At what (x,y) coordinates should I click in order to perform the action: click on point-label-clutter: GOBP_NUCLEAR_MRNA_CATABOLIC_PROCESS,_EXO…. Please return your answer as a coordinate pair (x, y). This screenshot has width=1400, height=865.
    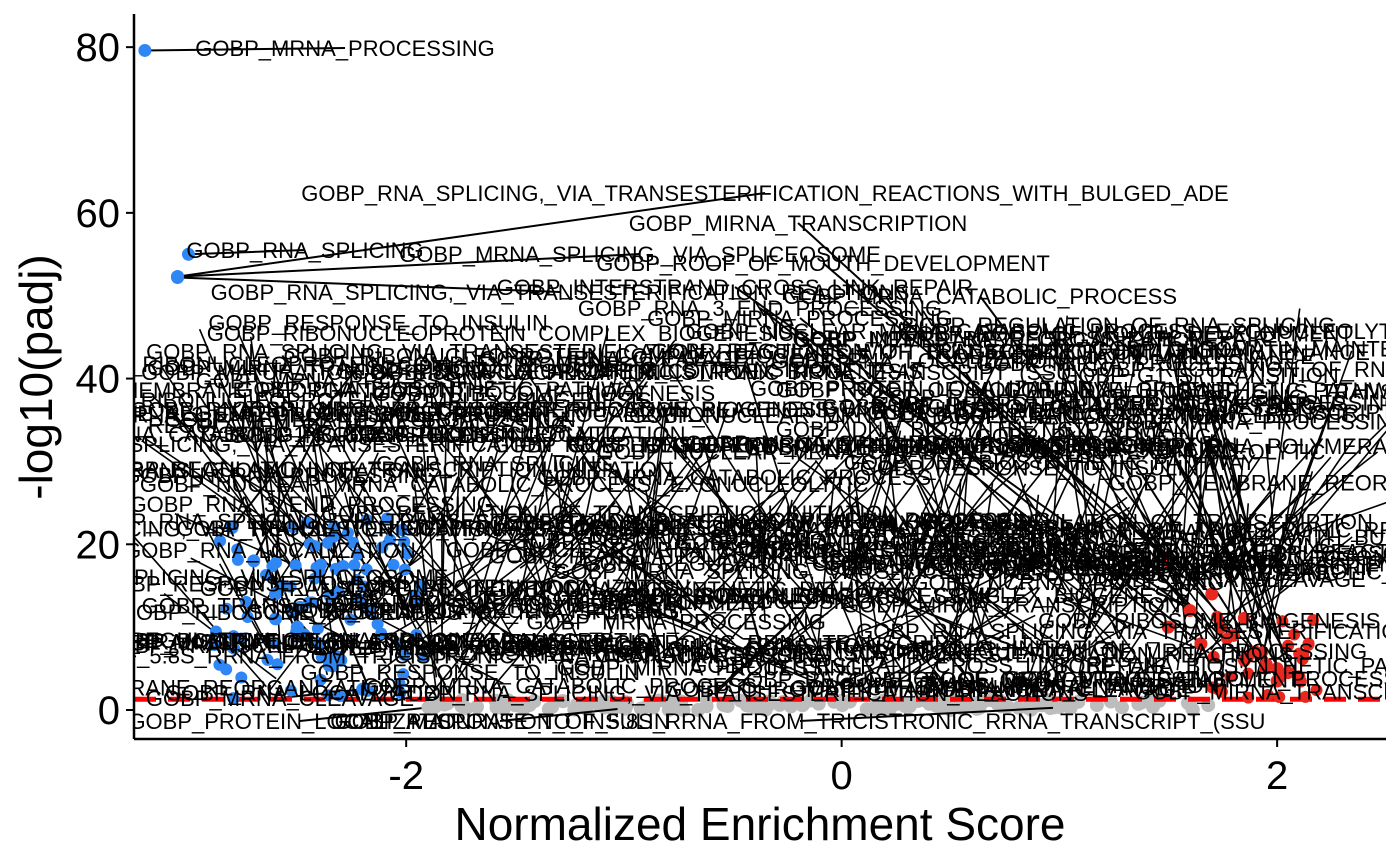
    Looking at the image, I should click on (313, 434).